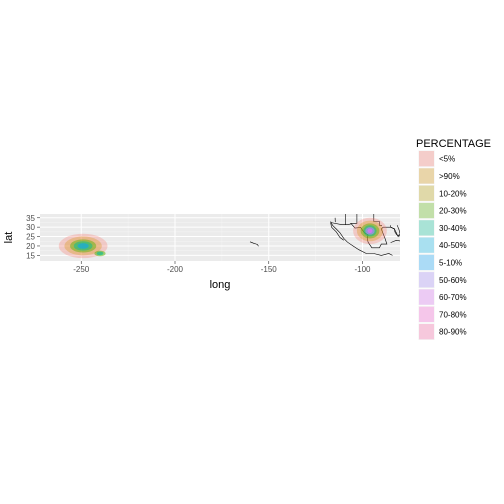  What do you see at coordinates (254, 244) in the screenshot?
I see `map-outline-hawaii` at bounding box center [254, 244].